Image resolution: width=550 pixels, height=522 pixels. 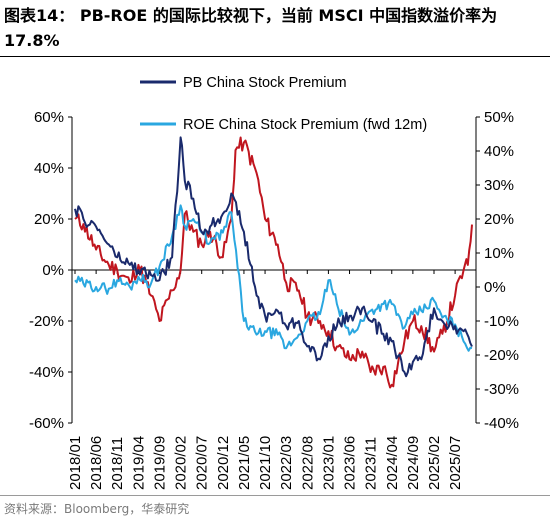 I want to click on x-tick-label: 2019/04, so click(x=138, y=463).